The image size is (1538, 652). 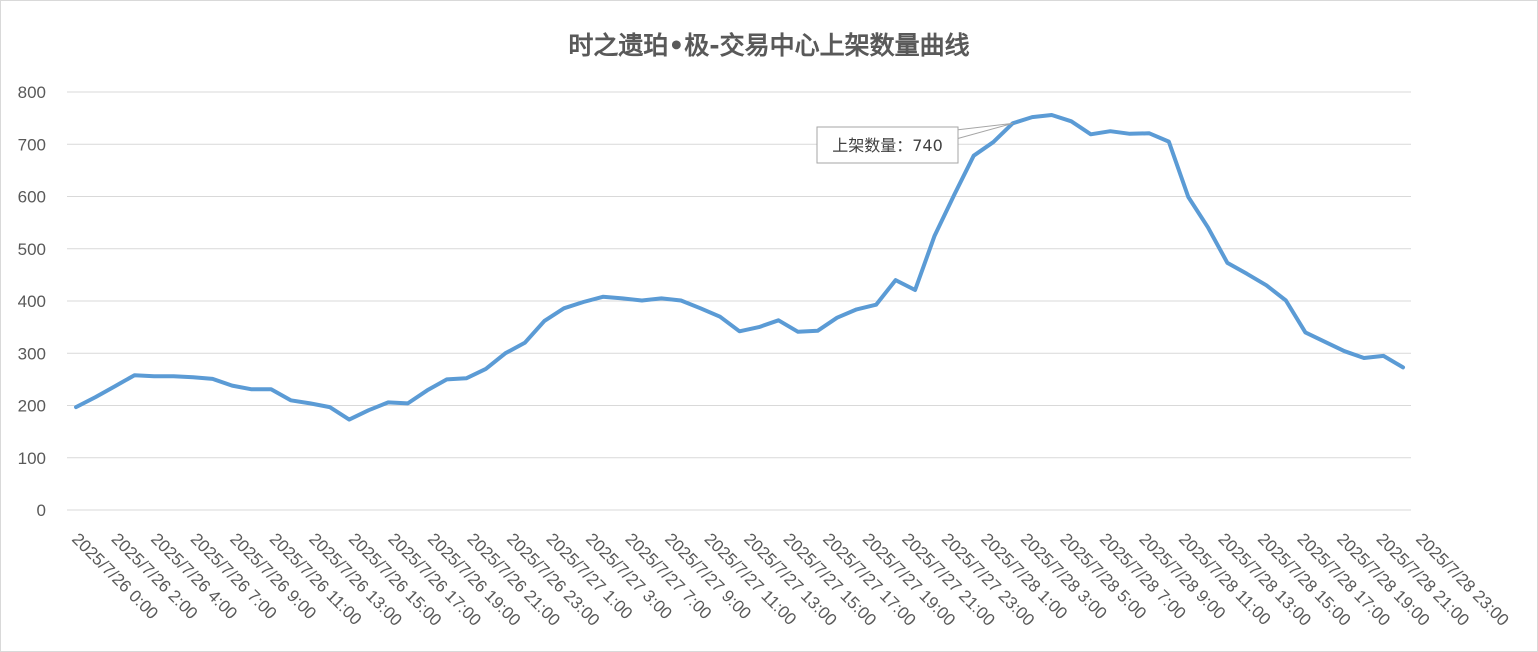 I want to click on y-tick-label: 100, so click(x=32, y=458).